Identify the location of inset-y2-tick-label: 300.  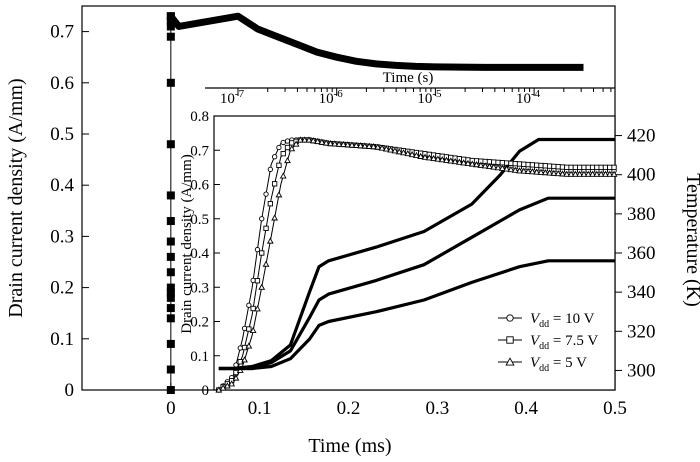
(641, 370).